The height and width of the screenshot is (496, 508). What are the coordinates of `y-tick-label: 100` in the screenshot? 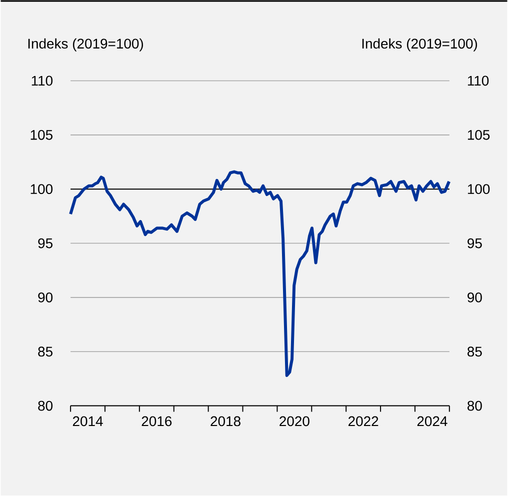 It's located at (41, 189).